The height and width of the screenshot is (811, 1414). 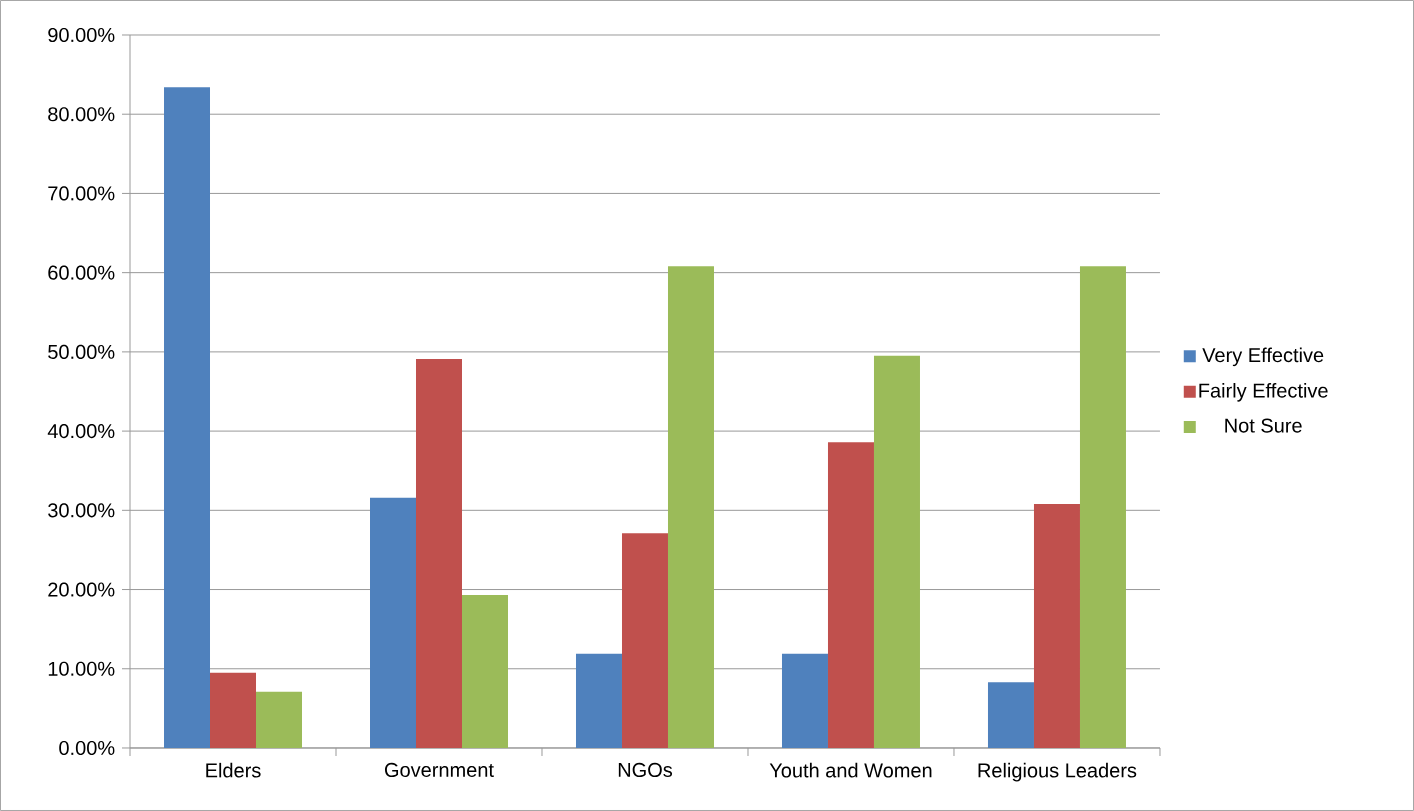 What do you see at coordinates (233, 770) in the screenshot?
I see `x-tick-label: Elders` at bounding box center [233, 770].